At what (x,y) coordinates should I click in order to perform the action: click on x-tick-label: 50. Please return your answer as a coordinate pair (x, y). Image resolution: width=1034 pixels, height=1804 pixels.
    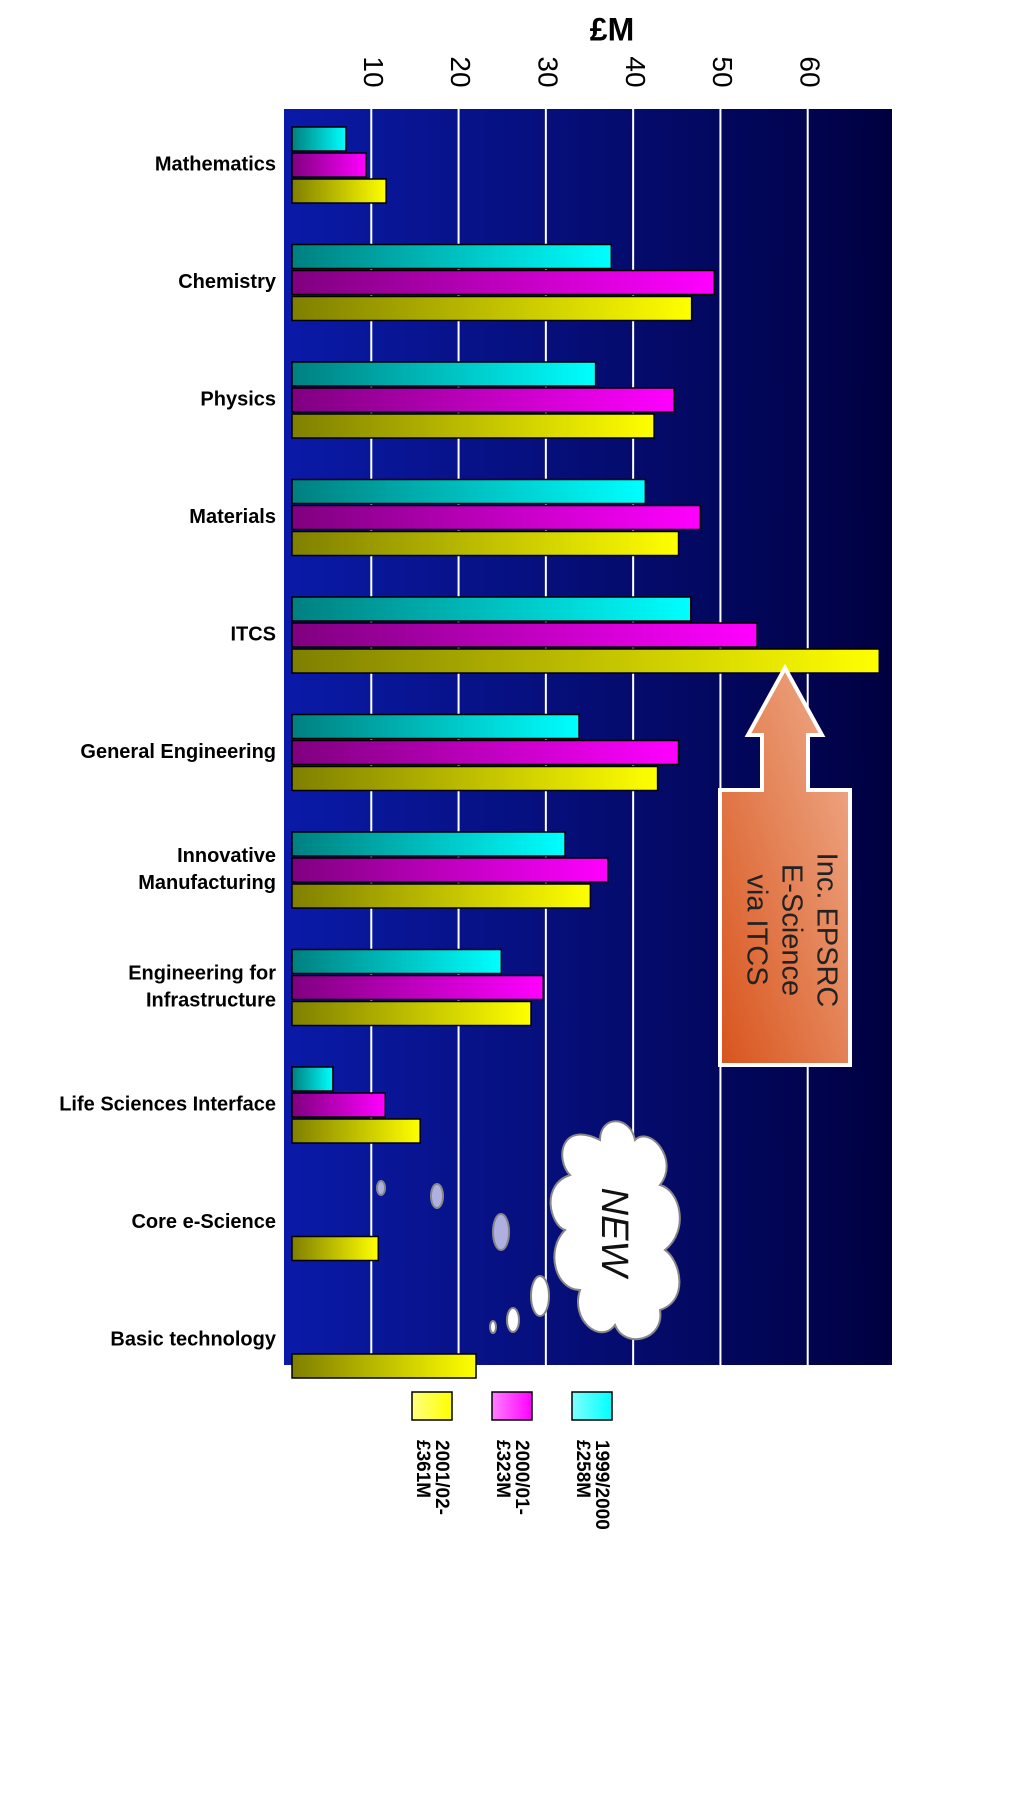
    Looking at the image, I should click on (722, 71).